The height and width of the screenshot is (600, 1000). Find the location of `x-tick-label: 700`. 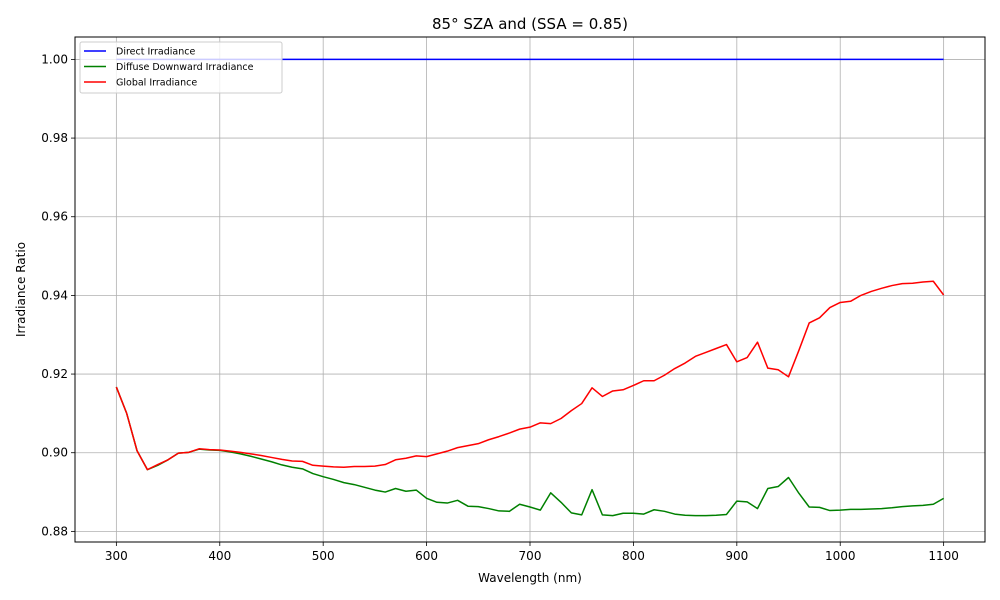

x-tick-label: 700 is located at coordinates (530, 556).